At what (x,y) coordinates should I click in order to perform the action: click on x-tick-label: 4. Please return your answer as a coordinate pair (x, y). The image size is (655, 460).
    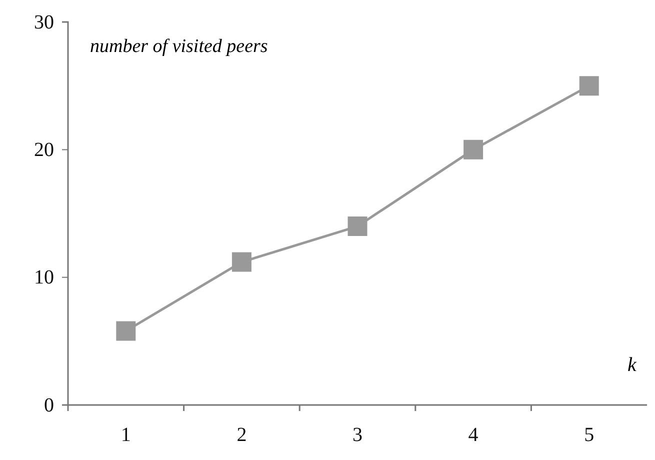
    Looking at the image, I should click on (473, 435).